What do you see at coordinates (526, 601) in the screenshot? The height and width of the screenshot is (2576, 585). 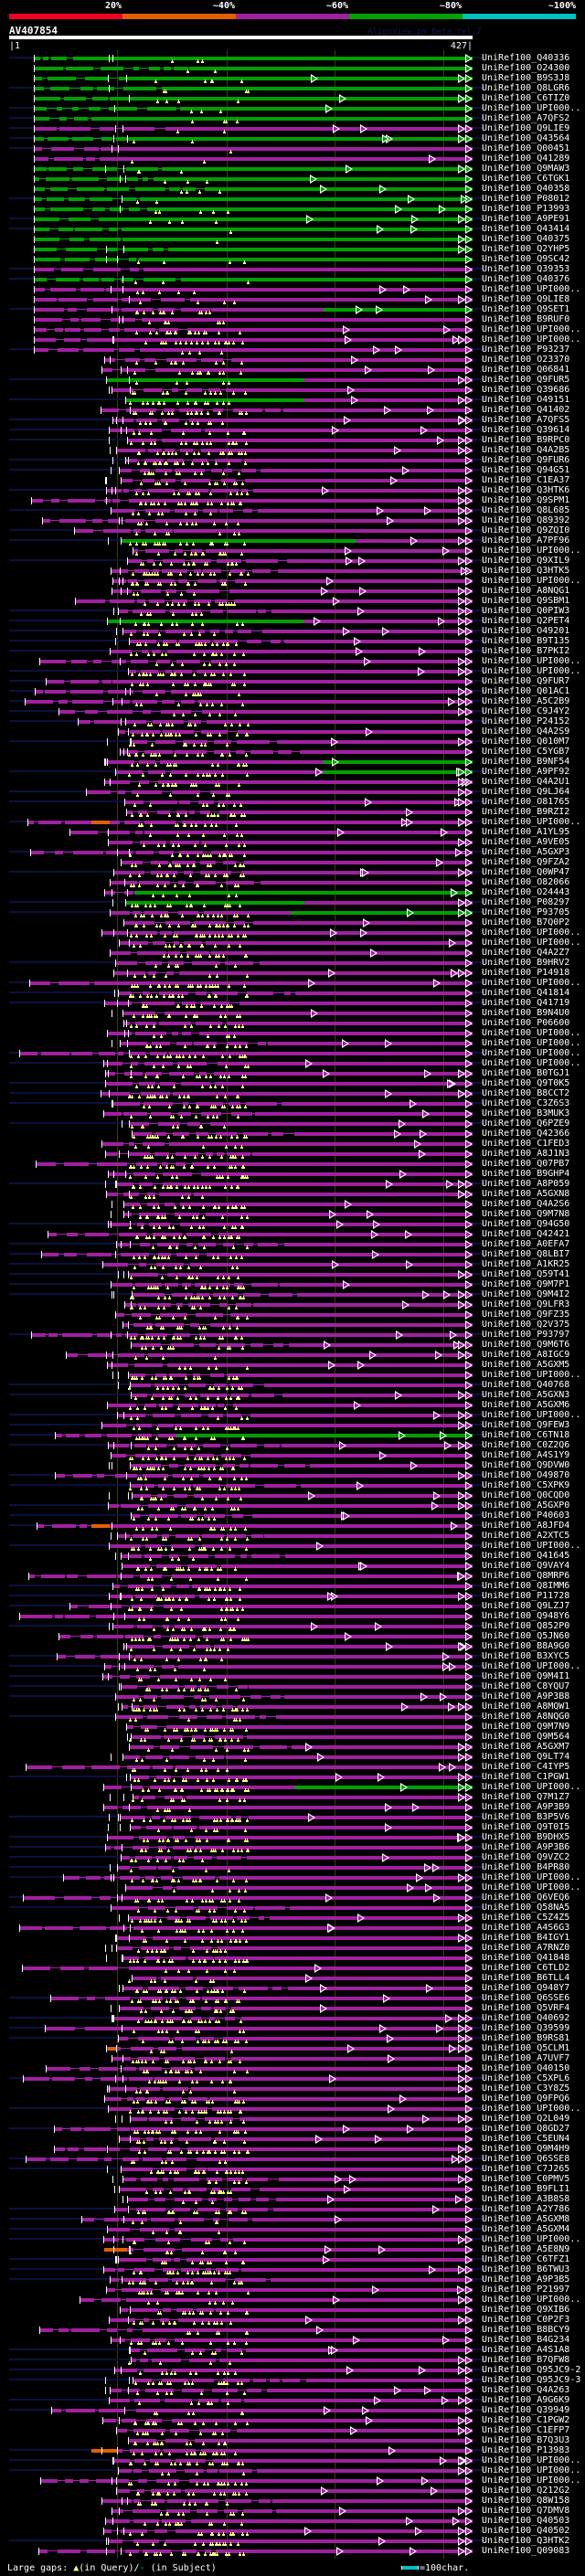 I see `hit-label: UniRef100_Q9SBM1` at bounding box center [526, 601].